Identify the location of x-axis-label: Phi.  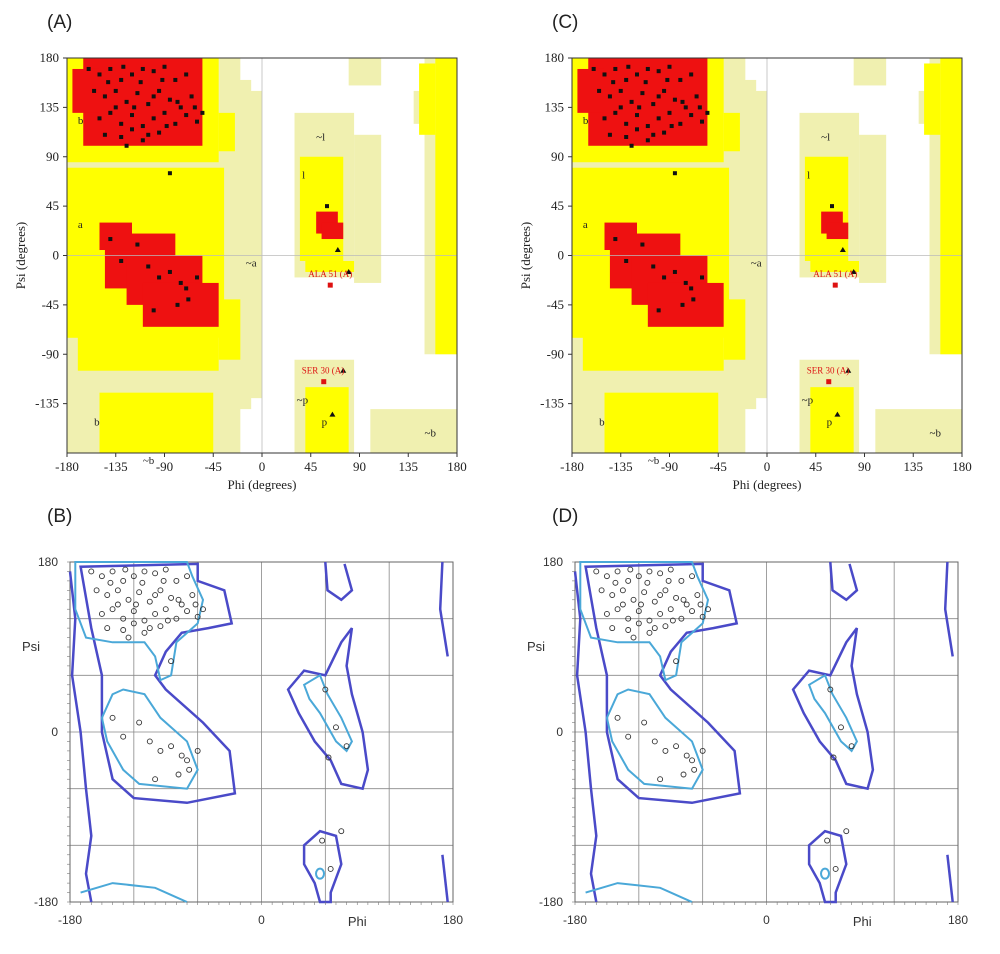
(862, 921).